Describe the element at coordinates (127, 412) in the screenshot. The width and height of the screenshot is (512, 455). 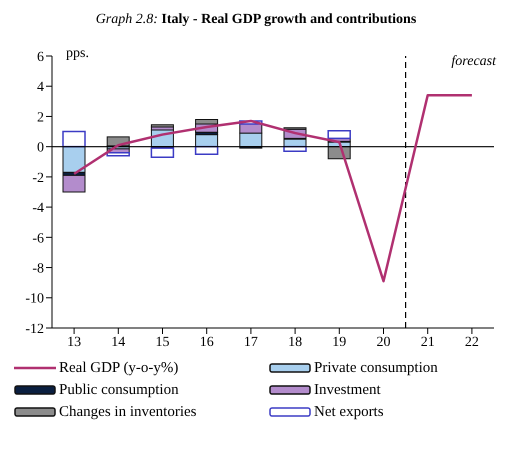
I see `legend-label: Changes in inventories` at that location.